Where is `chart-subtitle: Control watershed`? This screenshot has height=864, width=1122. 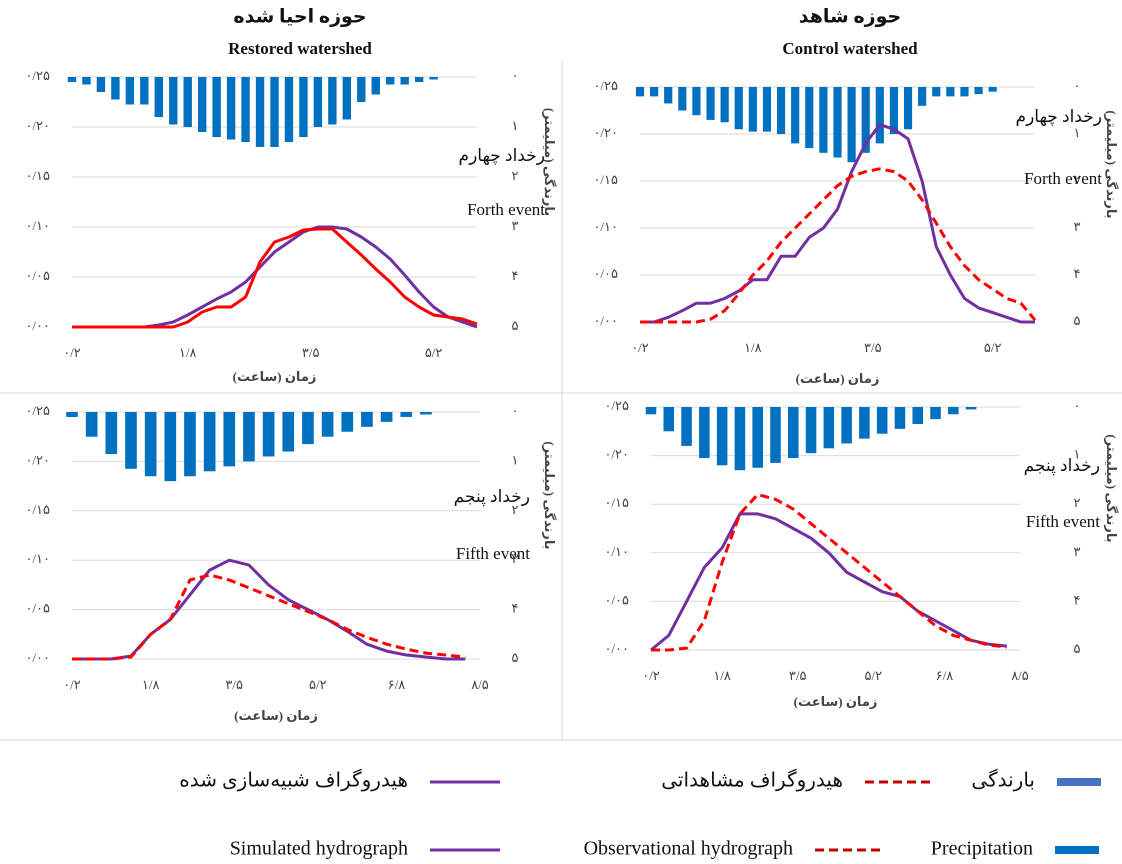
chart-subtitle: Control watershed is located at coordinates (850, 48).